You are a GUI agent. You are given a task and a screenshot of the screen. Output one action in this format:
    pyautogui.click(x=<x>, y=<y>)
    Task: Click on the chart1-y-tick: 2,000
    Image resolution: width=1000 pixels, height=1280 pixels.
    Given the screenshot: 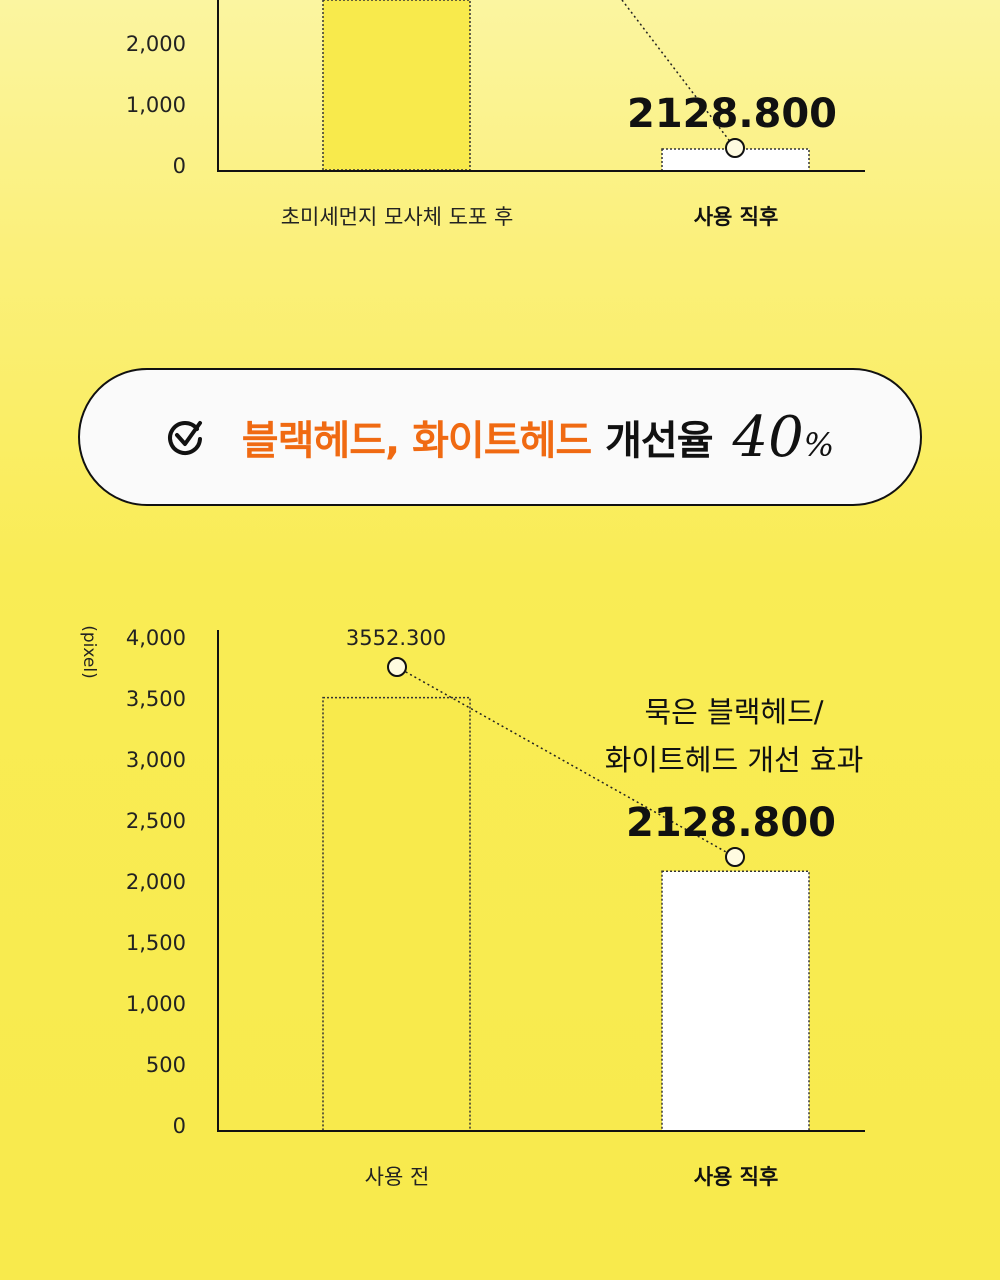 What is the action you would take?
    pyautogui.click(x=156, y=44)
    